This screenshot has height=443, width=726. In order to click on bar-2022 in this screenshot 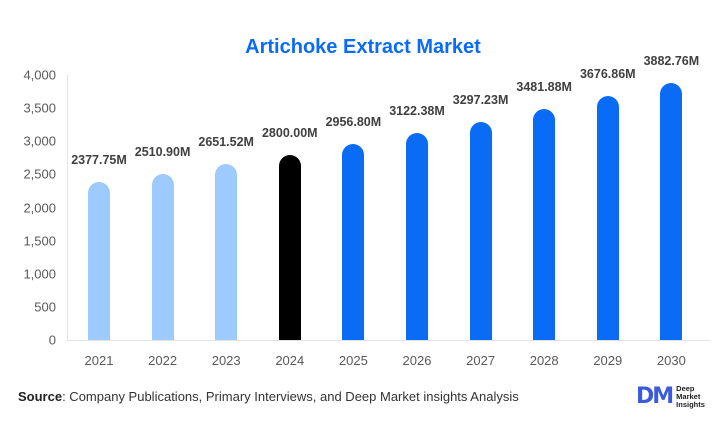, I will do `click(162, 256)`.